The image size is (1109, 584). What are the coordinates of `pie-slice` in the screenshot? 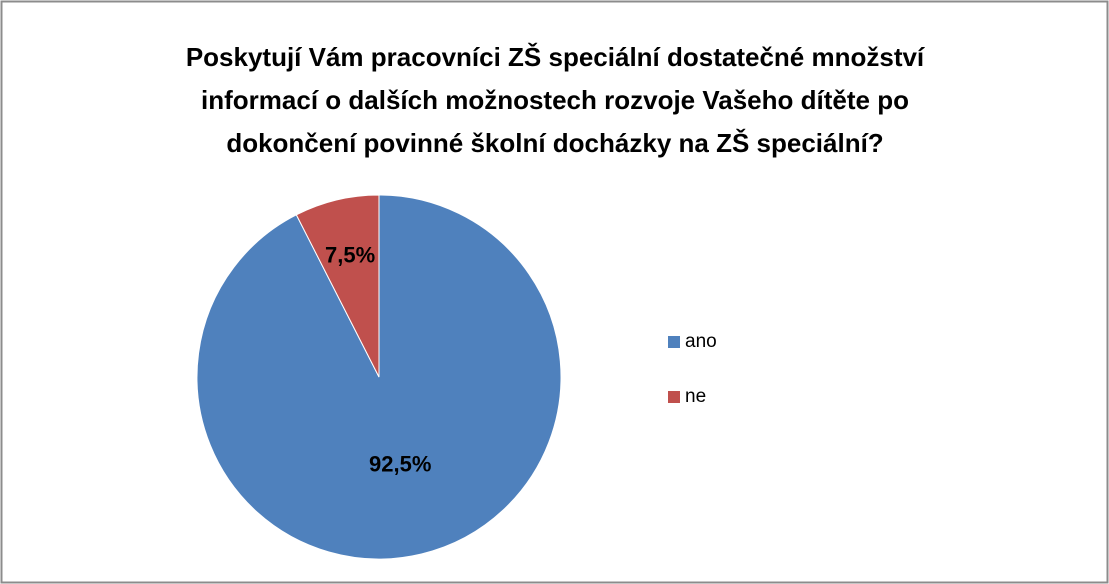 It's located at (337, 286).